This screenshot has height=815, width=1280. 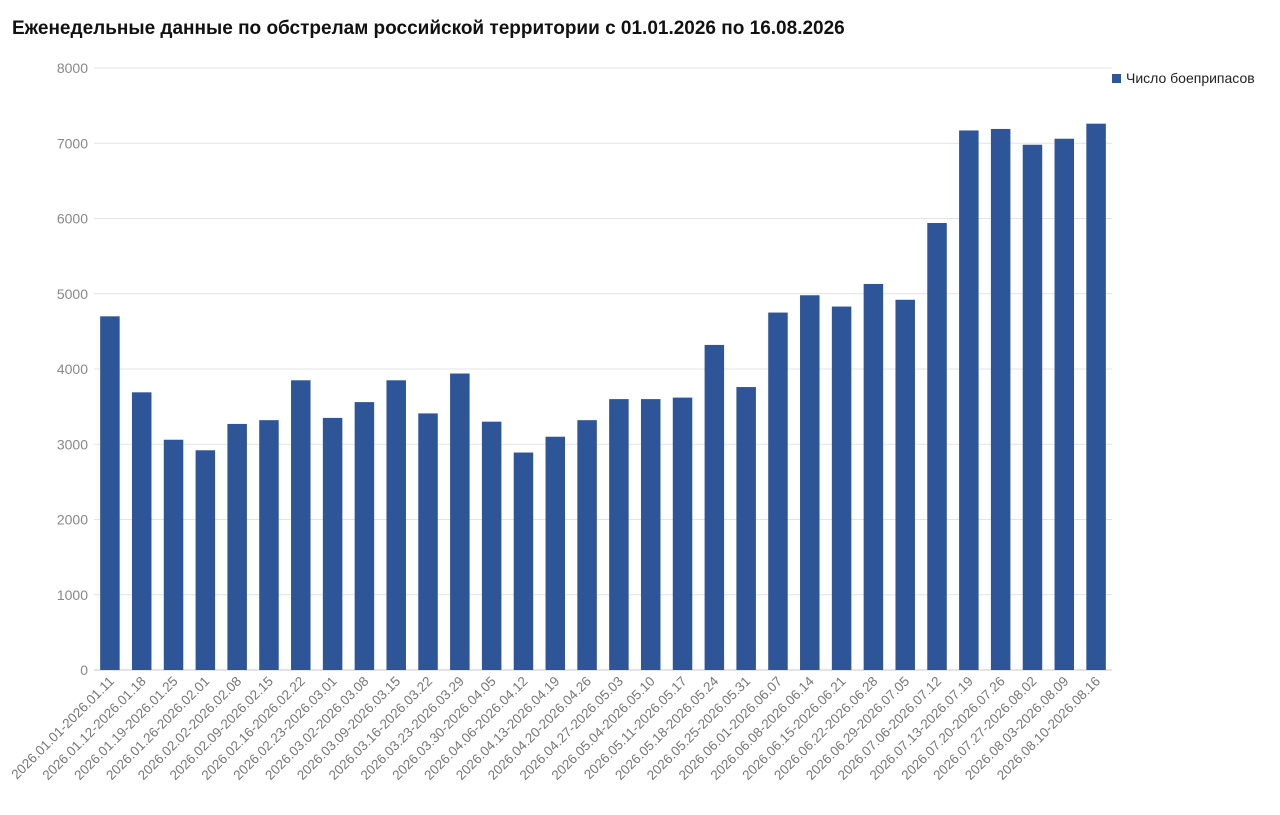 I want to click on y-tick-label: 6000, so click(x=72, y=219).